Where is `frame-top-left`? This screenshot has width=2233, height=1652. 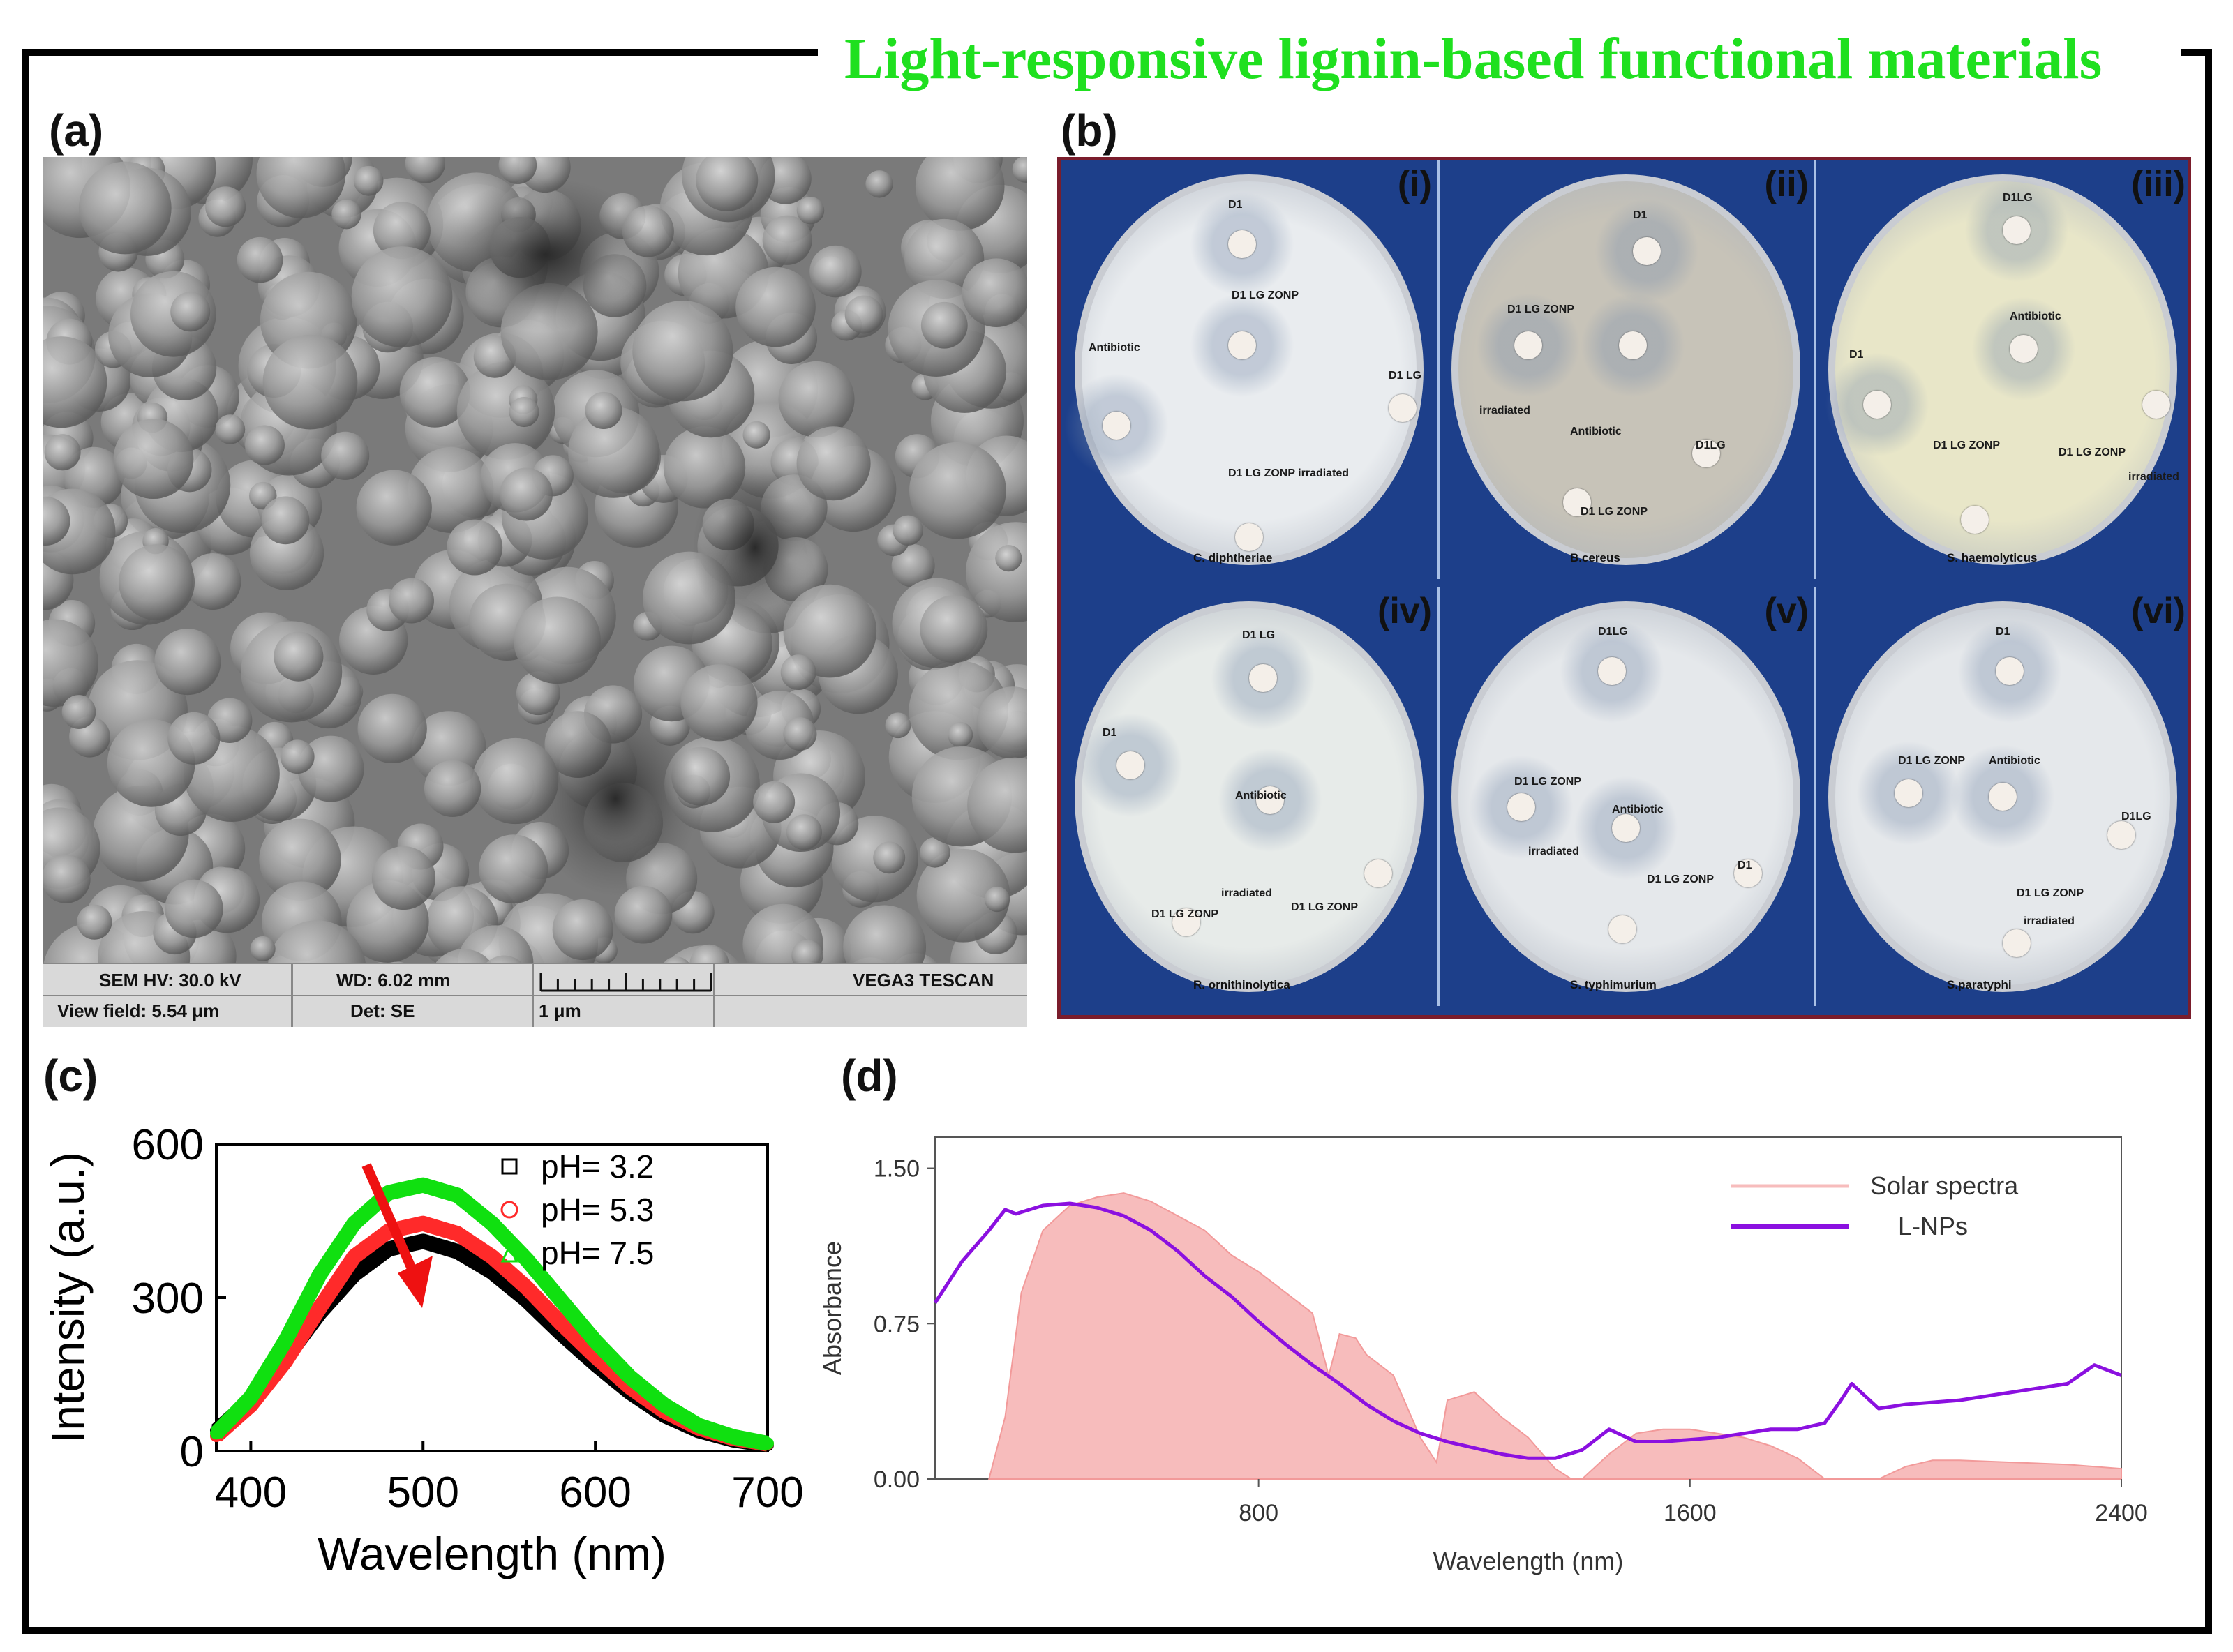
frame-top-left is located at coordinates (420, 52).